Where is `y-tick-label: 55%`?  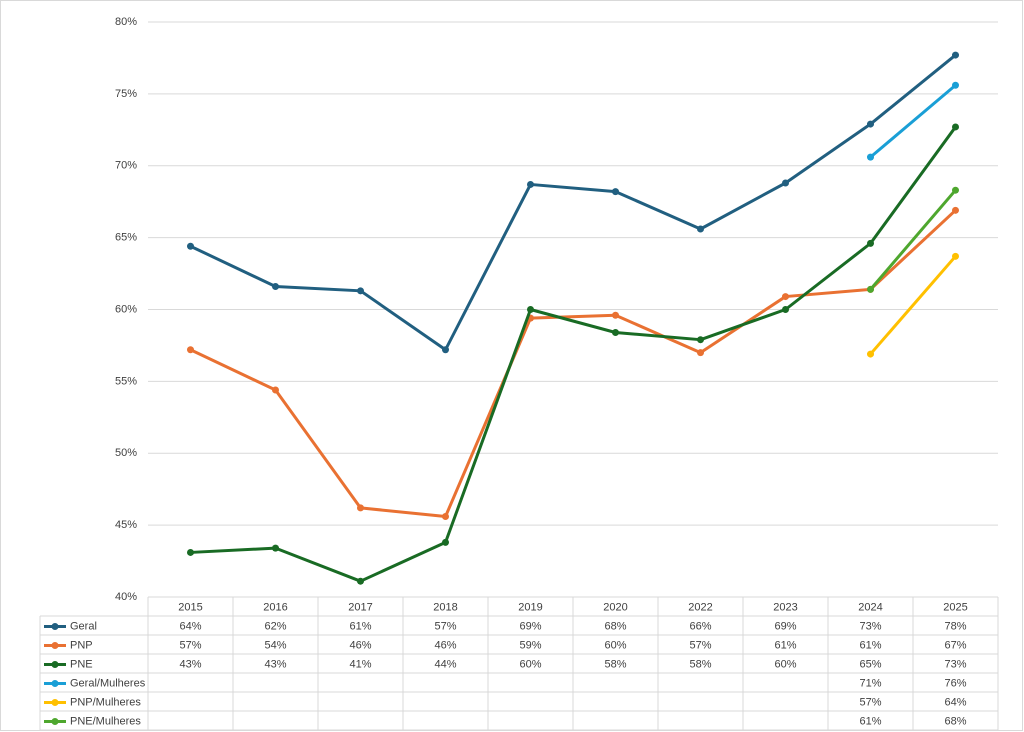 y-tick-label: 55% is located at coordinates (126, 381).